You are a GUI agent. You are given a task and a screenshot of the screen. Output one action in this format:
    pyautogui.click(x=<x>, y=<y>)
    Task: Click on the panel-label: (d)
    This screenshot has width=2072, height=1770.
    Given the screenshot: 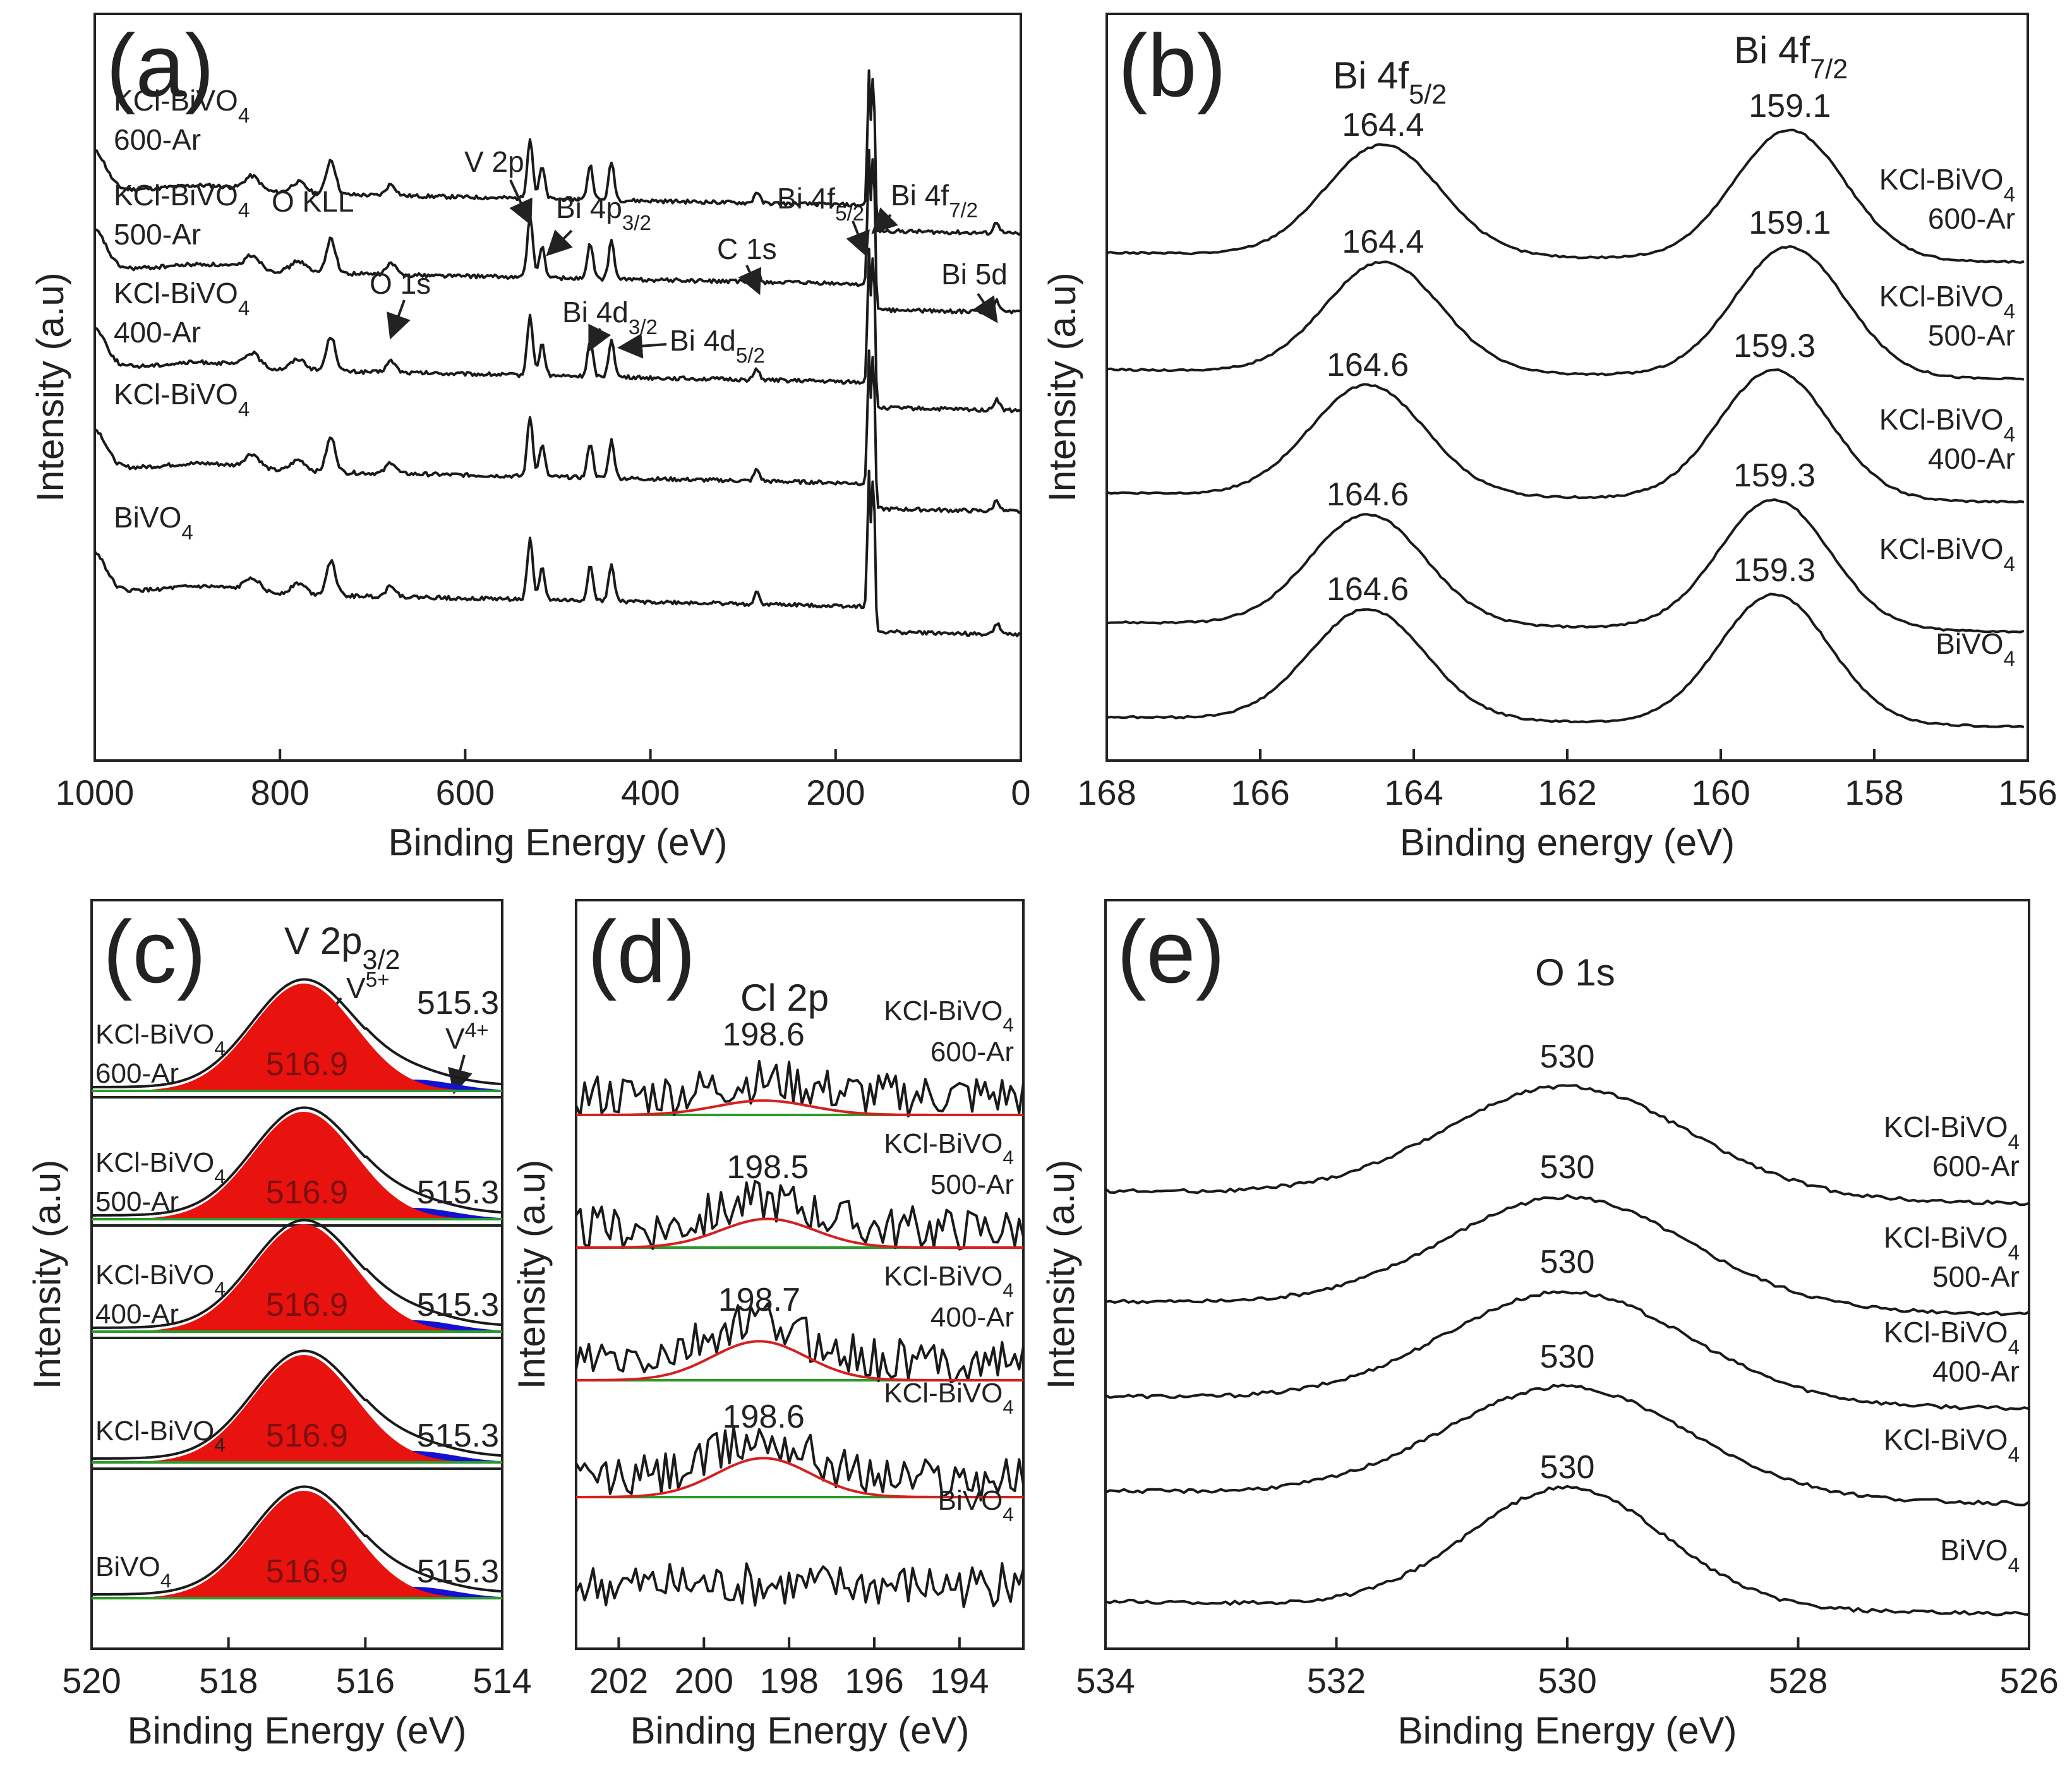 What is the action you would take?
    pyautogui.click(x=641, y=951)
    